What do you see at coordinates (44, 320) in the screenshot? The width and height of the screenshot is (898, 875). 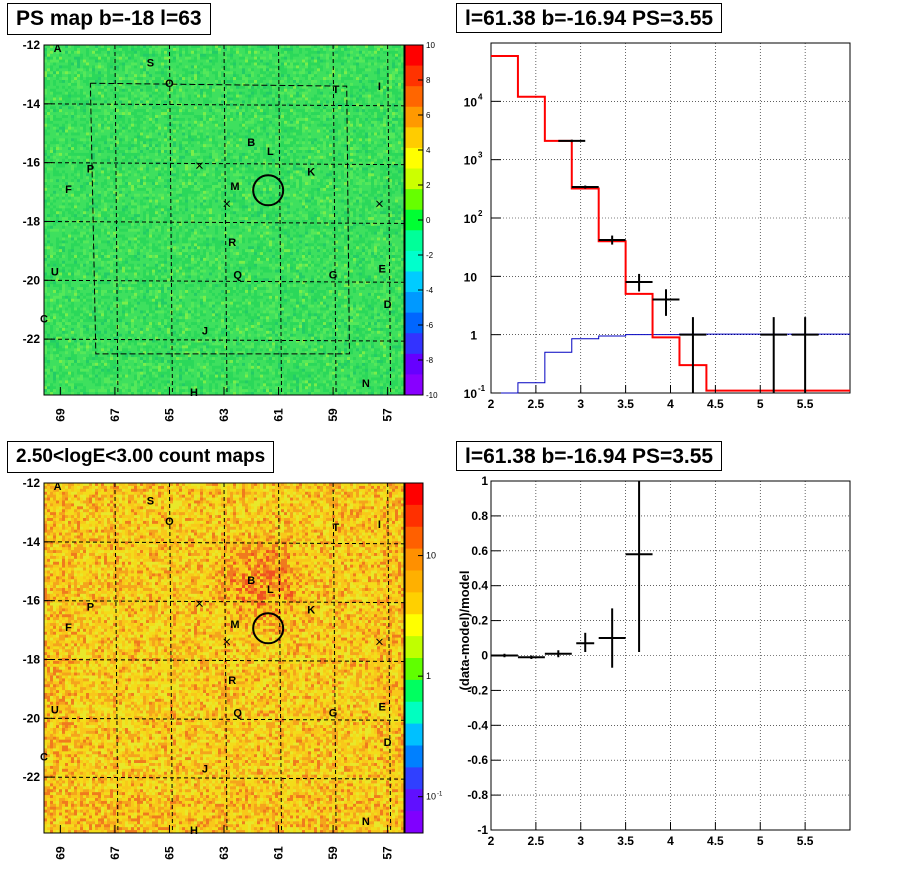 I see `source-label: C` at bounding box center [44, 320].